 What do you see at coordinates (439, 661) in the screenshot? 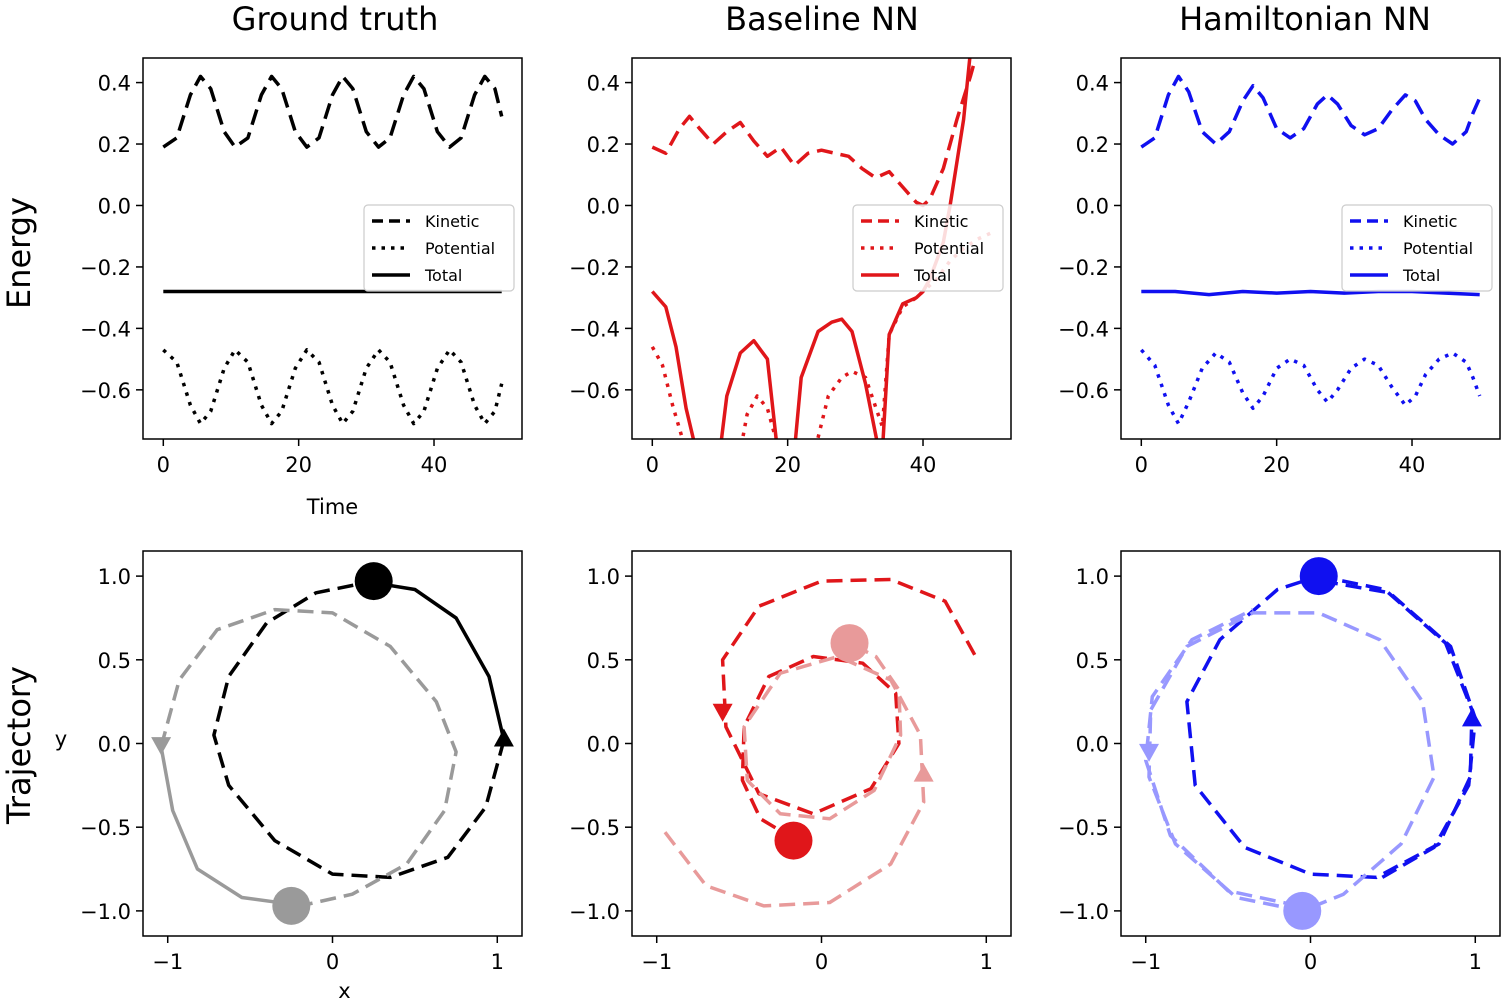
I see `series-line-body1-past` at bounding box center [439, 661].